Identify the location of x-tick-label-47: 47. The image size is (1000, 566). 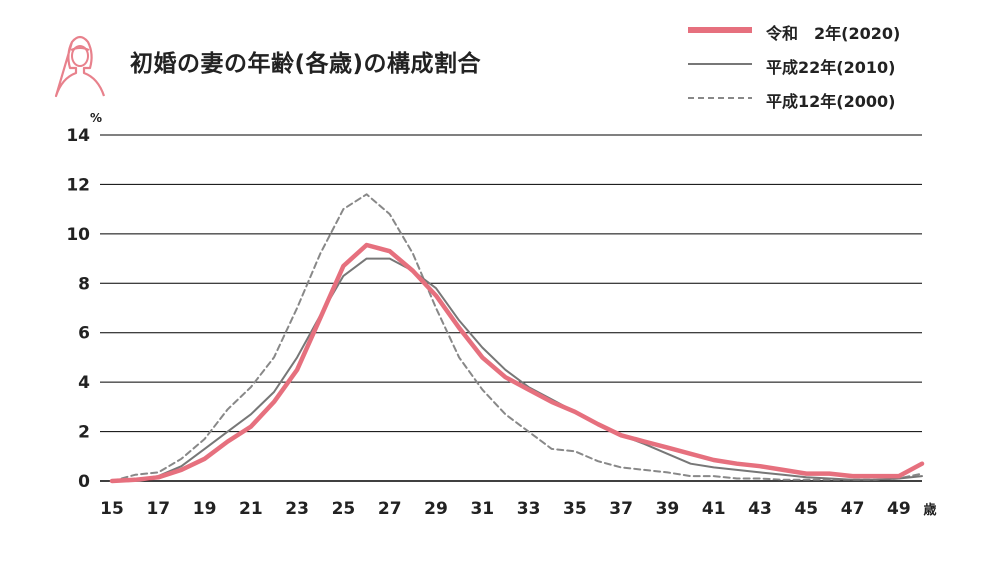
(853, 509).